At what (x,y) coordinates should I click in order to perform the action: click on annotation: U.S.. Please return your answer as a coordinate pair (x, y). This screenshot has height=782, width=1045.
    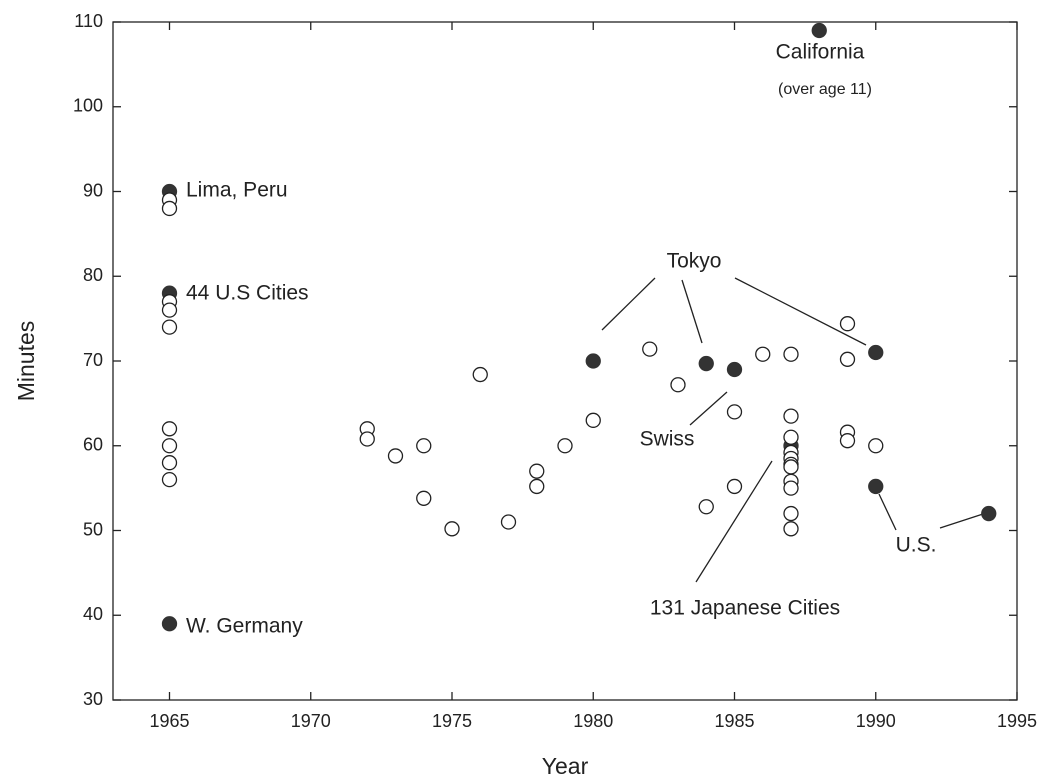
    Looking at the image, I should click on (916, 545).